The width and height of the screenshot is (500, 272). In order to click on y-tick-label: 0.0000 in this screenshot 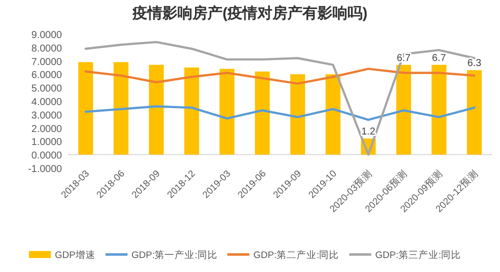, I will do `click(46, 156)`.